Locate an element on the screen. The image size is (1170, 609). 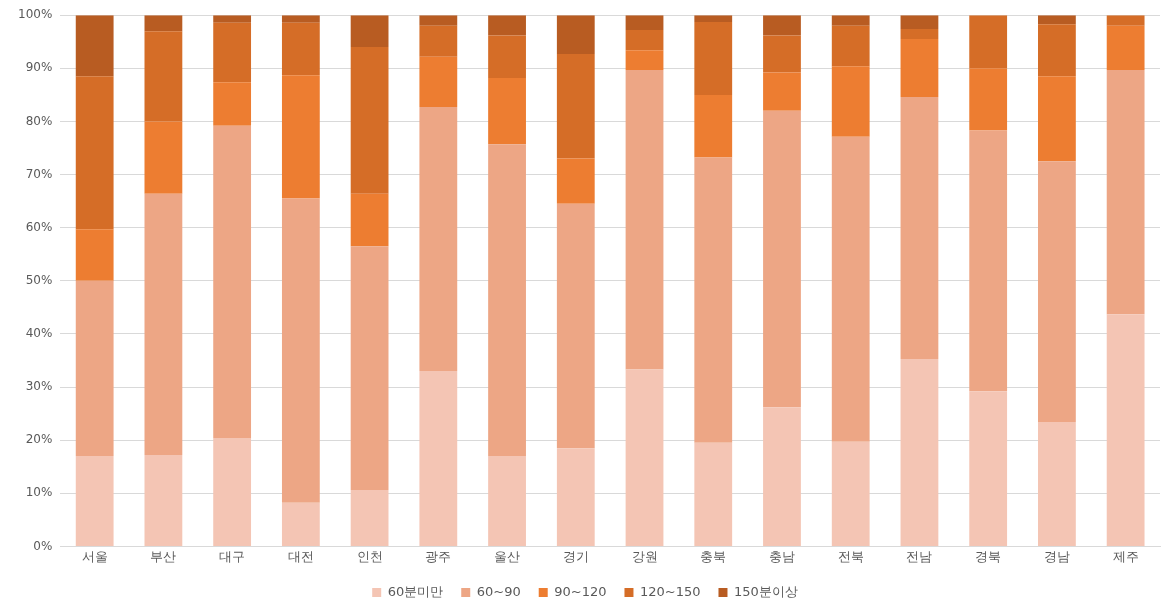
y-tick-label: 50% is located at coordinates (39, 279).